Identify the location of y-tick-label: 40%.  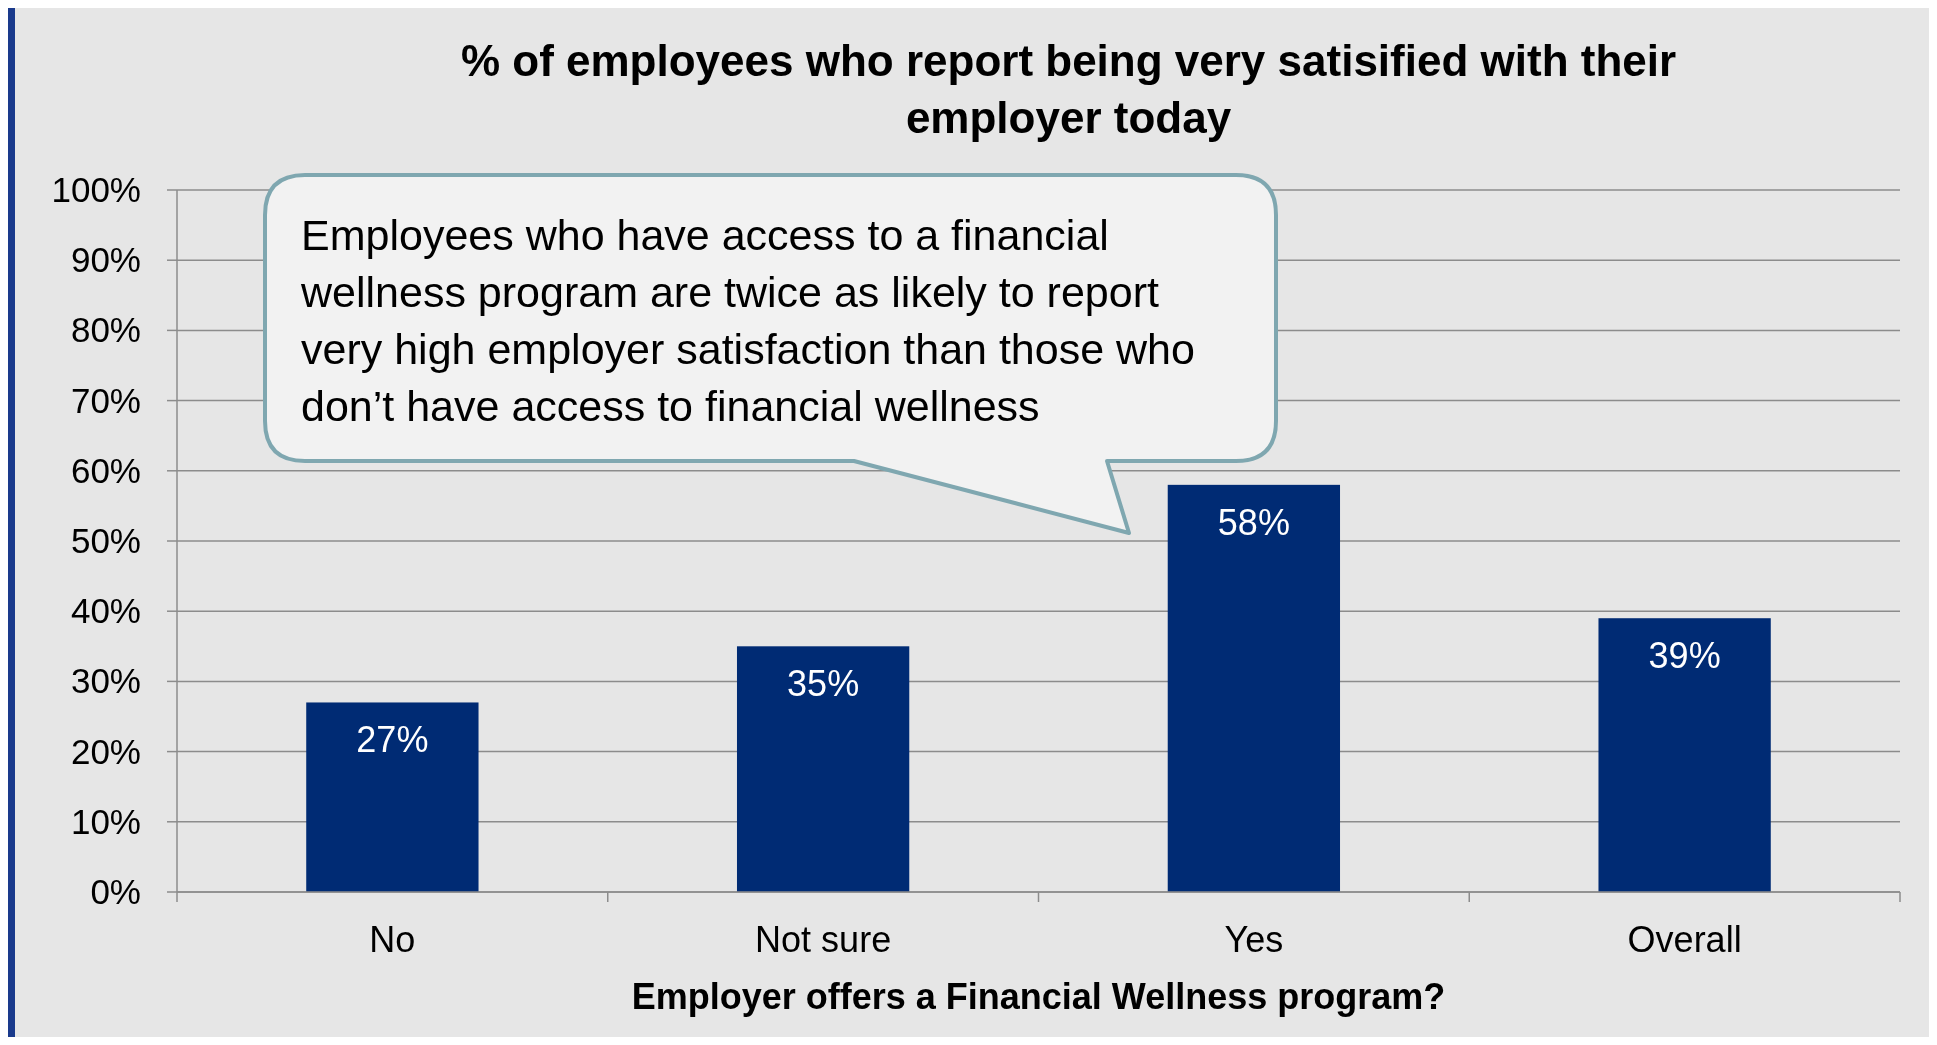
(105, 611).